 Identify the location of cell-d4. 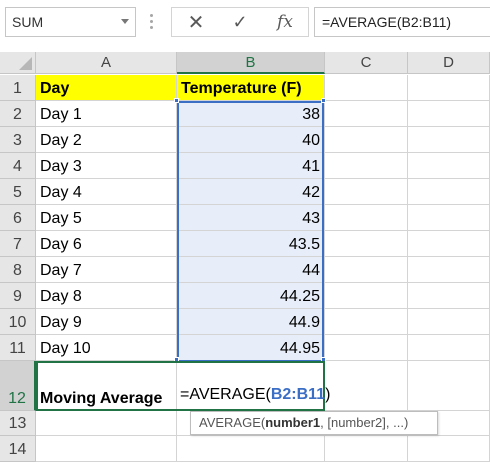
(449, 166).